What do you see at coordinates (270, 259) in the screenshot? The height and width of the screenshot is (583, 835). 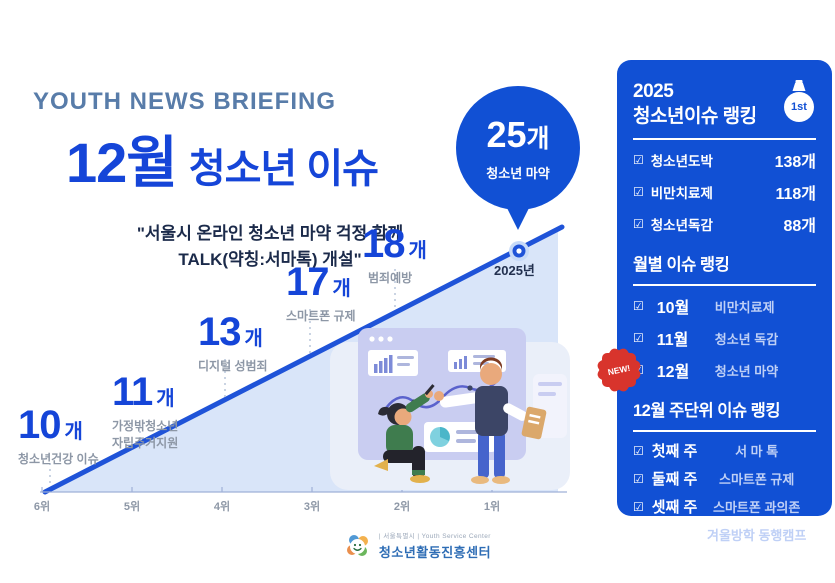 I see `quote-line-2: TALK(약칭:서마톡) 개설"` at bounding box center [270, 259].